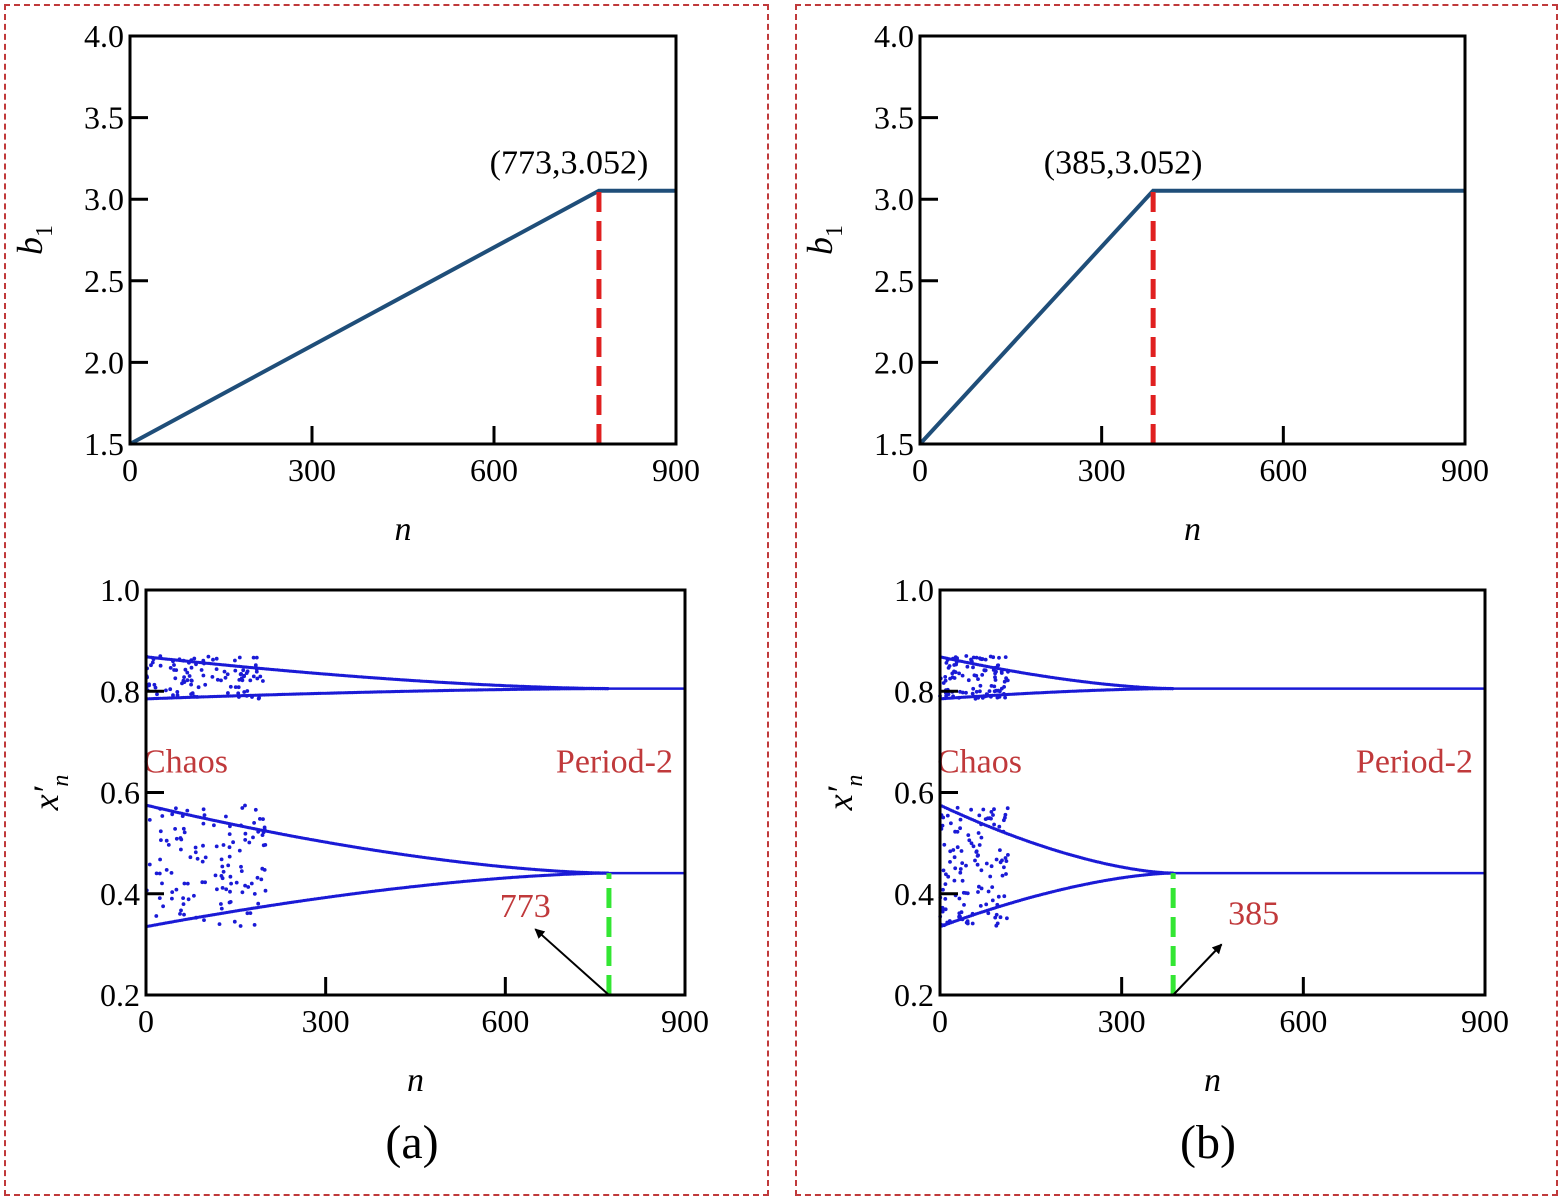  I want to click on x-axis-label: n, so click(403, 529).